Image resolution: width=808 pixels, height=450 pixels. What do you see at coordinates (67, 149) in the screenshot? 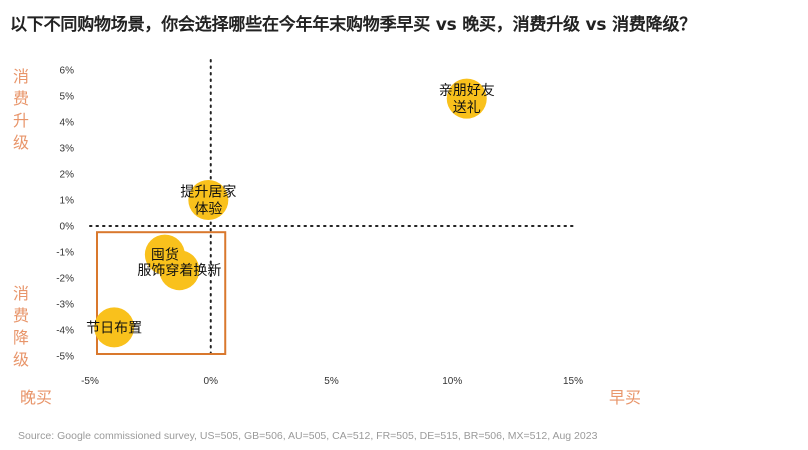
I see `y-tick-label: 3%` at bounding box center [67, 149].